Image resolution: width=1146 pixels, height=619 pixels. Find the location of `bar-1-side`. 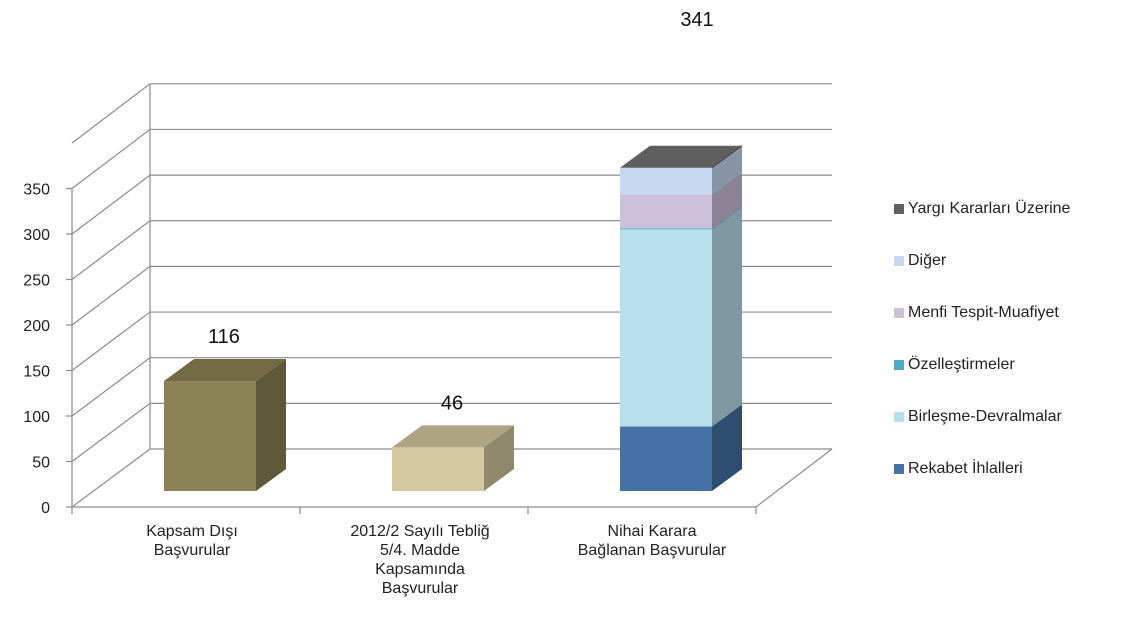

bar-1-side is located at coordinates (271, 425).